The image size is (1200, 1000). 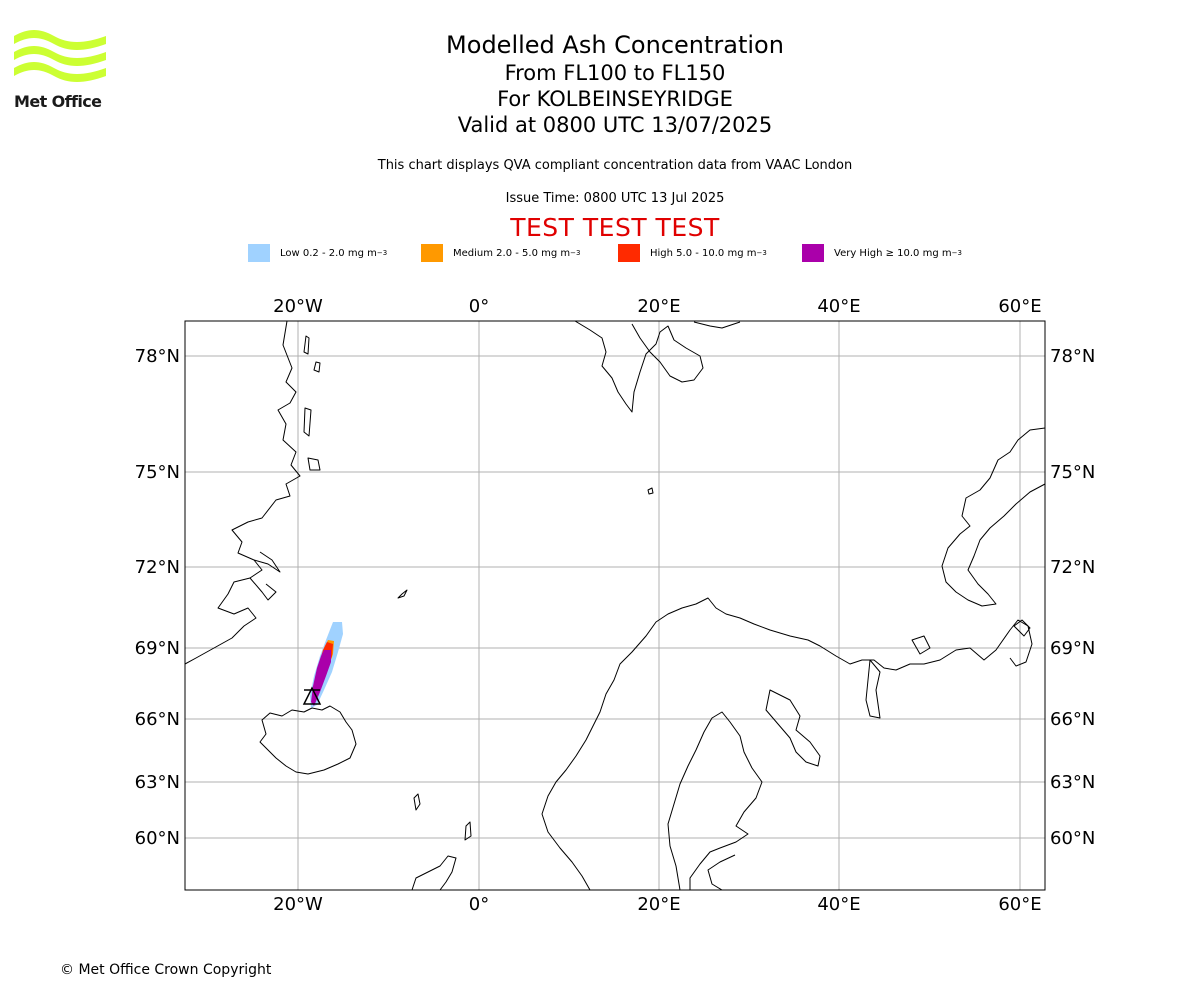 I want to click on coastline-bothnia, so click(x=715, y=800).